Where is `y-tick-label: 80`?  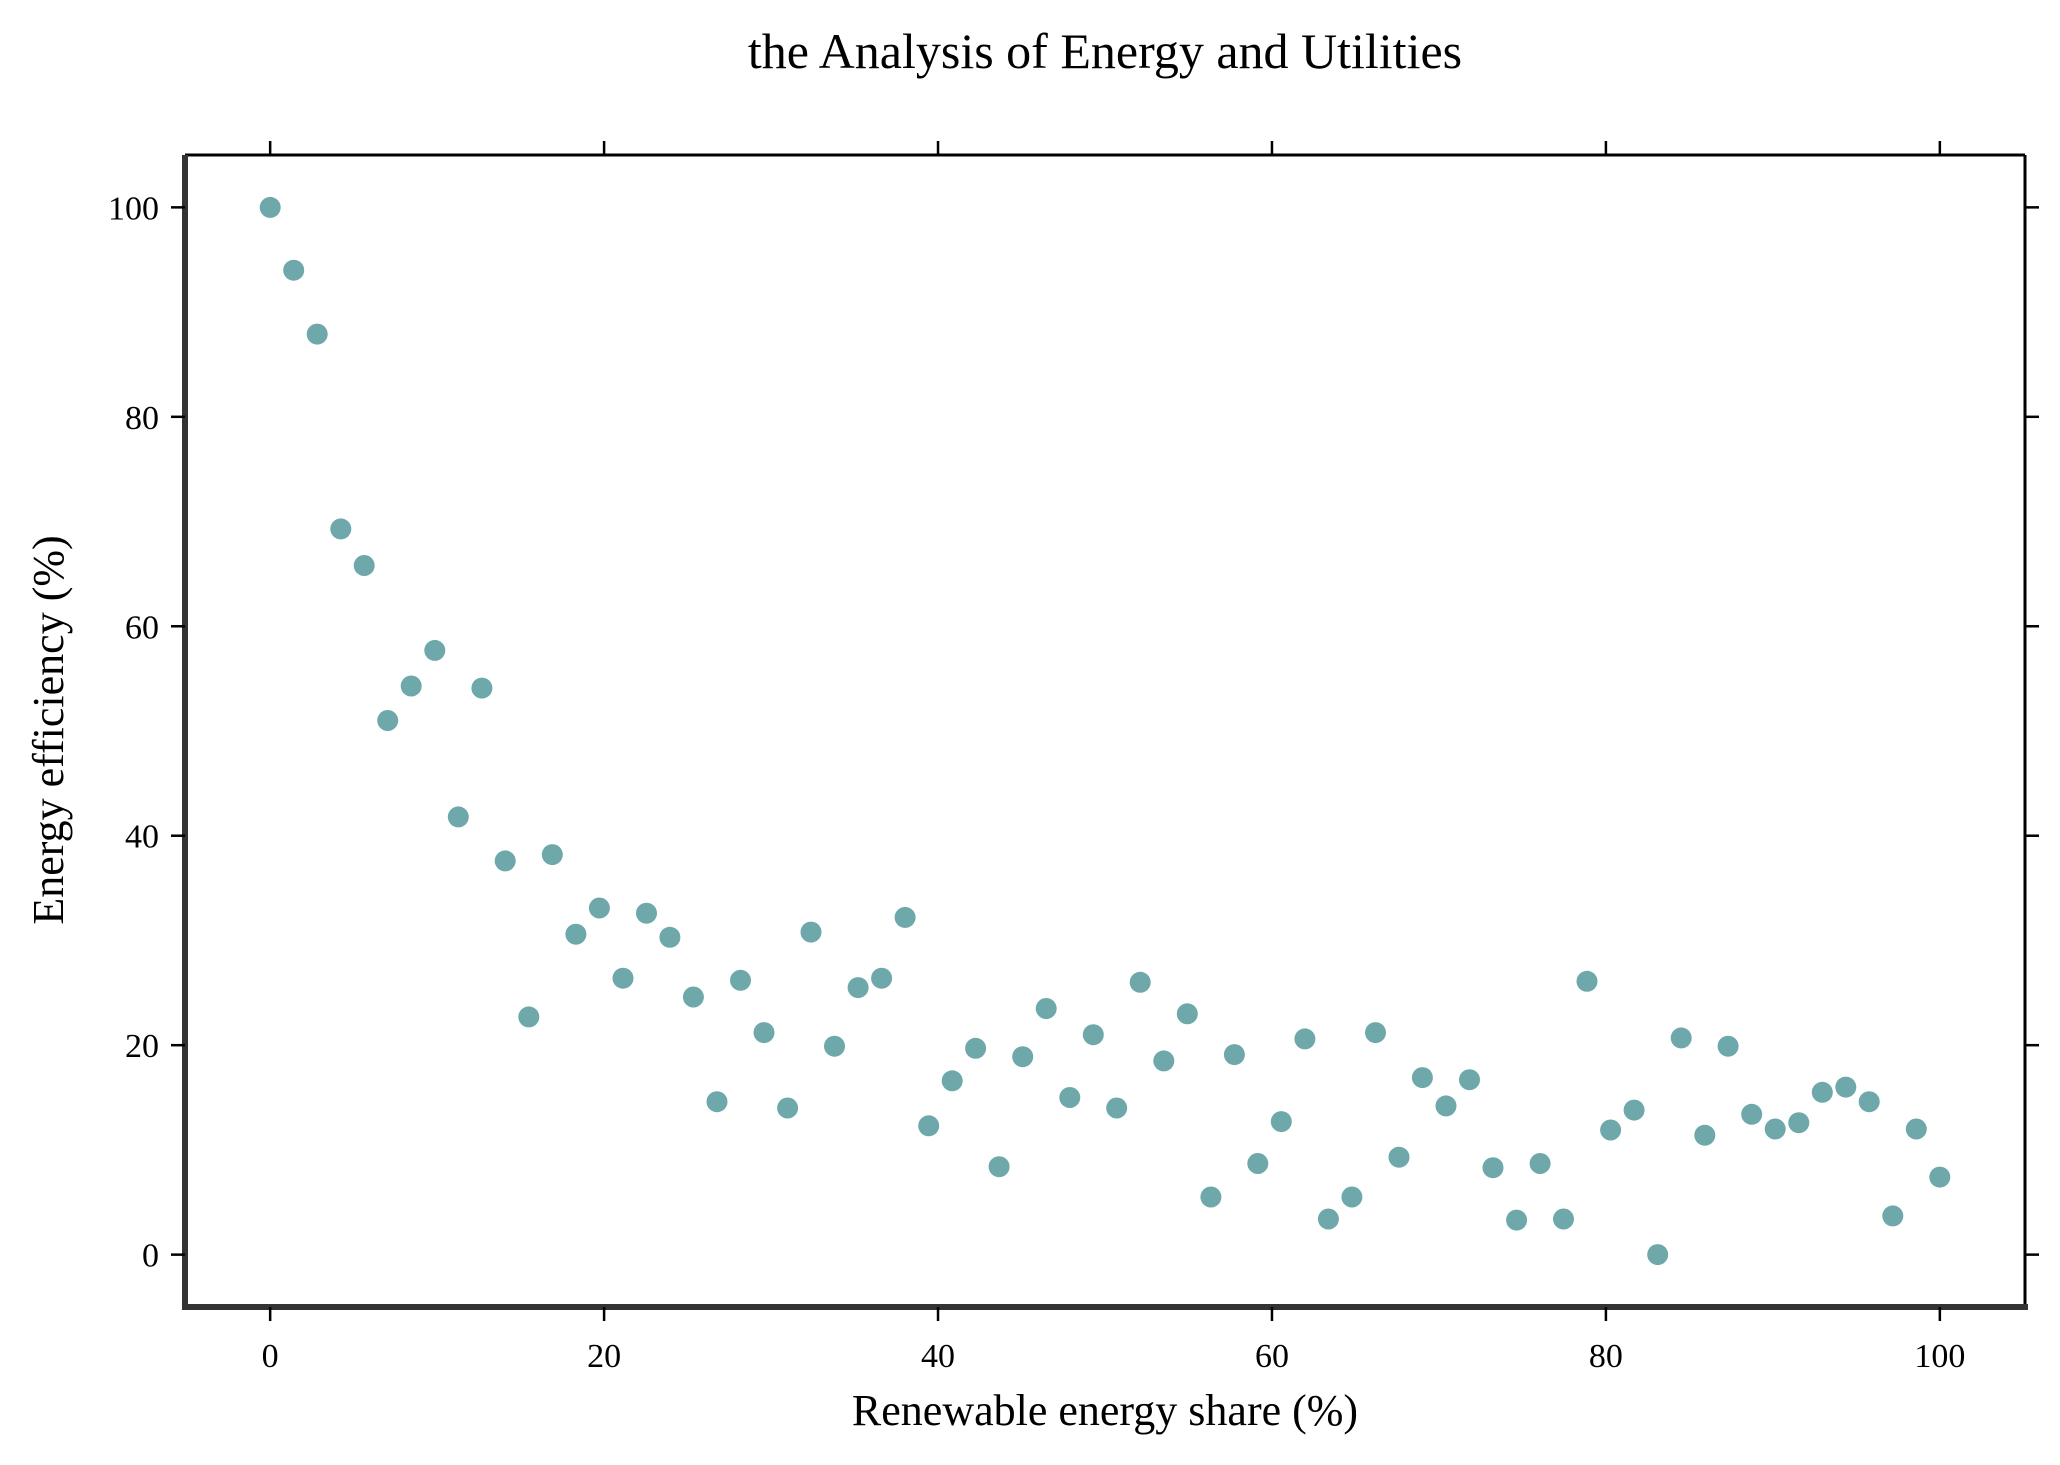
y-tick-label: 80 is located at coordinates (142, 418).